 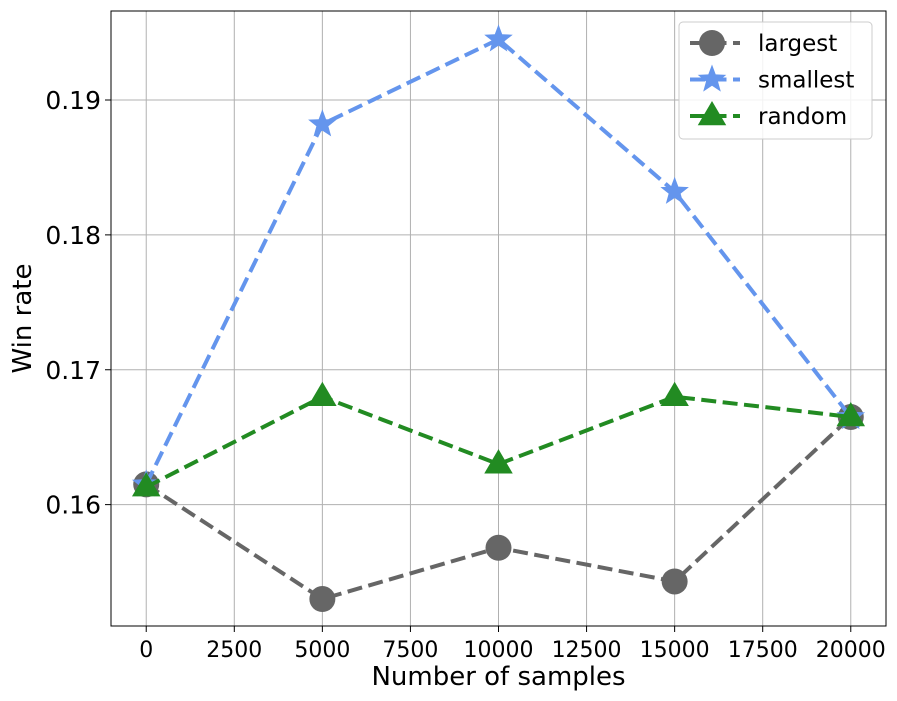 What do you see at coordinates (73, 235) in the screenshot?
I see `y-tick-label: 0.18` at bounding box center [73, 235].